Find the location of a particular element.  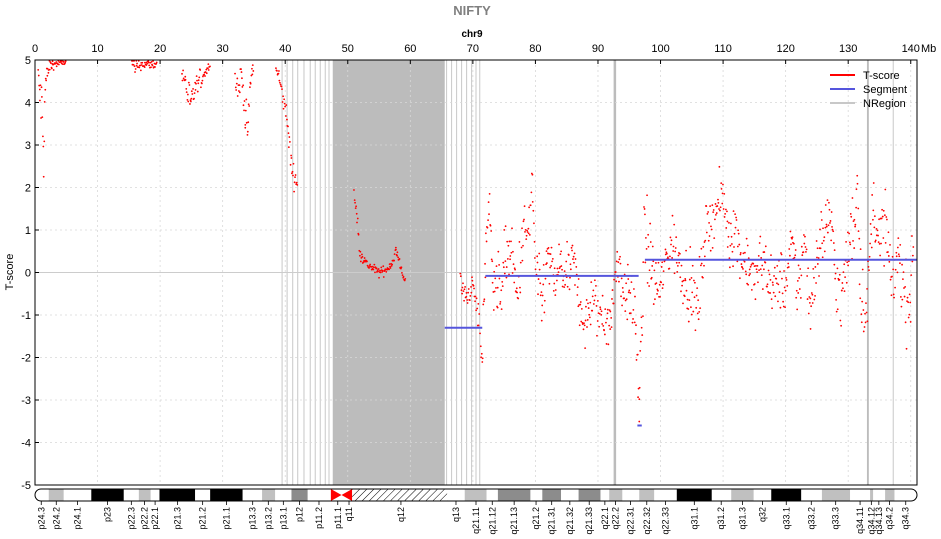

band-label: p21.1 is located at coordinates (226, 518).